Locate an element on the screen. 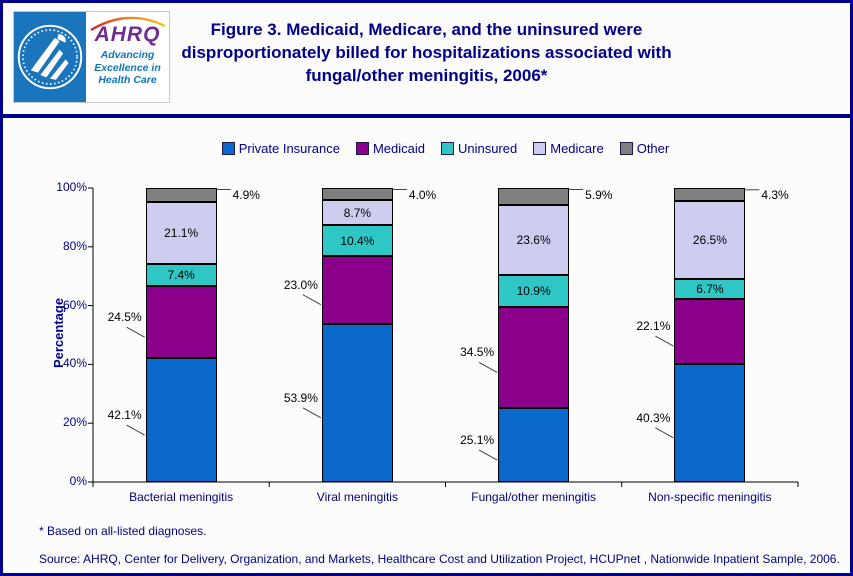 The width and height of the screenshot is (853, 576). value-label: 53.9% is located at coordinates (300, 397).